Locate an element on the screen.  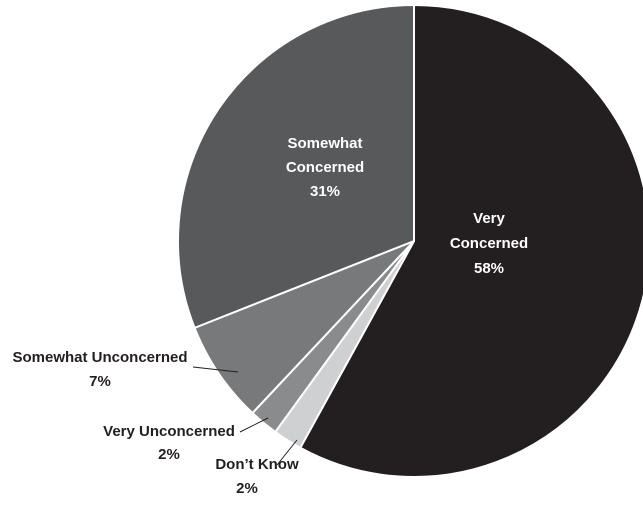
pie-slice-somewhat-unconcerned is located at coordinates (304, 327).